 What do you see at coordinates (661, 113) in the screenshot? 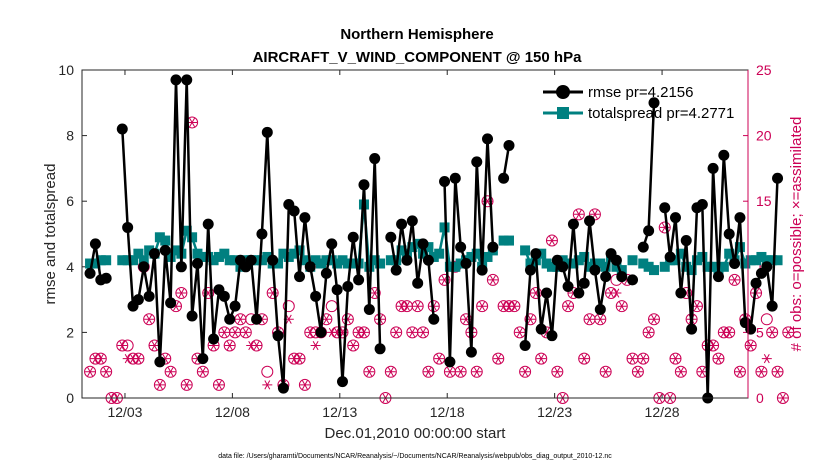
I see `legend-spread-label: totalspread pr=4.2771` at bounding box center [661, 113].